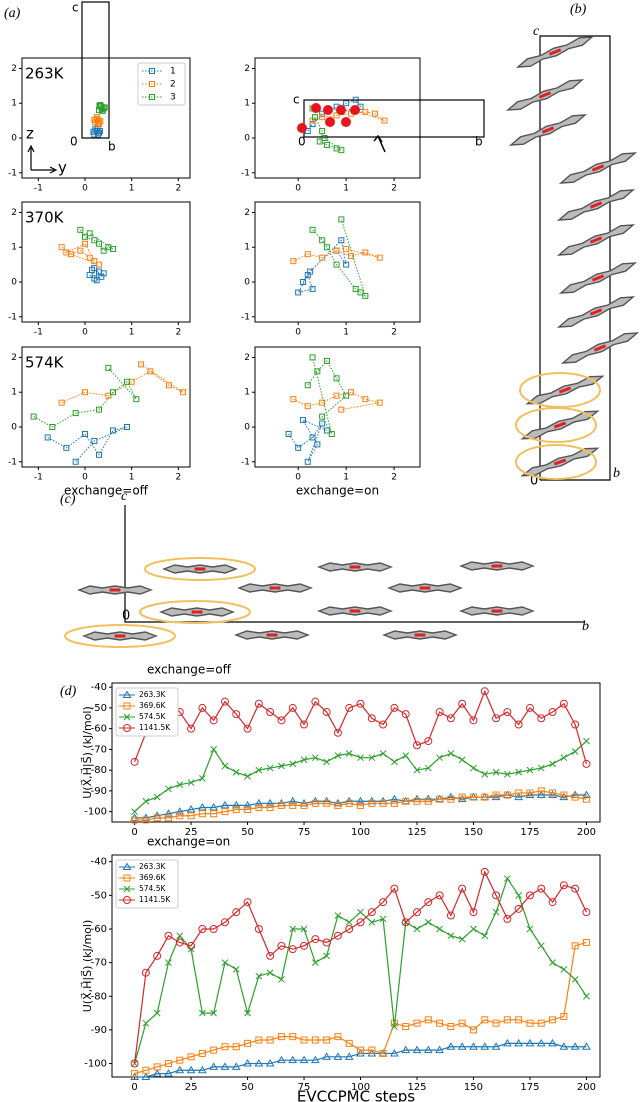  I want to click on y-tick-label: -80, so click(99, 996).